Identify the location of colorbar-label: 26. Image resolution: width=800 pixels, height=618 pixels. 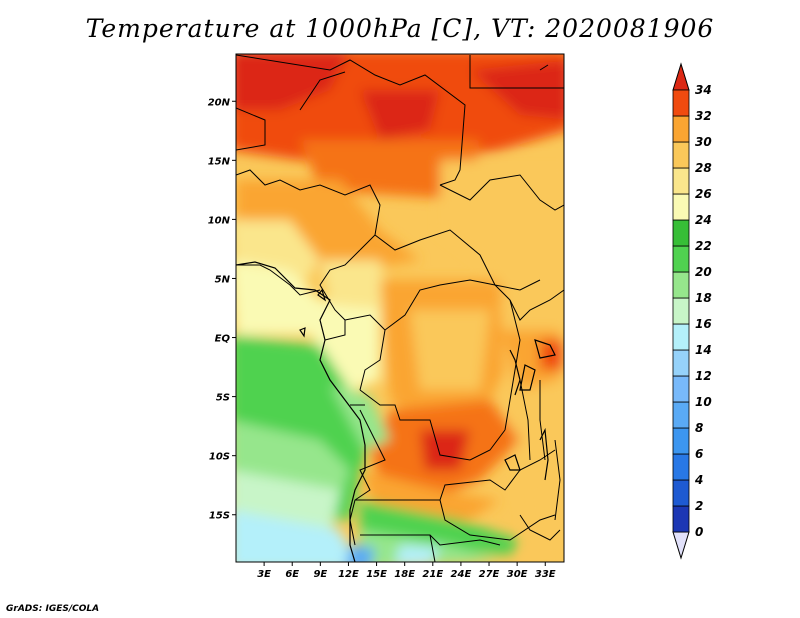
(703, 194).